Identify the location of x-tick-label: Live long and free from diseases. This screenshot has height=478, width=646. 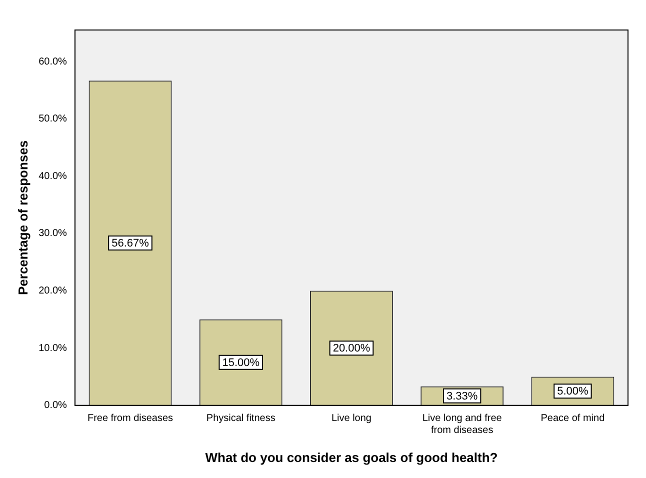
(462, 424).